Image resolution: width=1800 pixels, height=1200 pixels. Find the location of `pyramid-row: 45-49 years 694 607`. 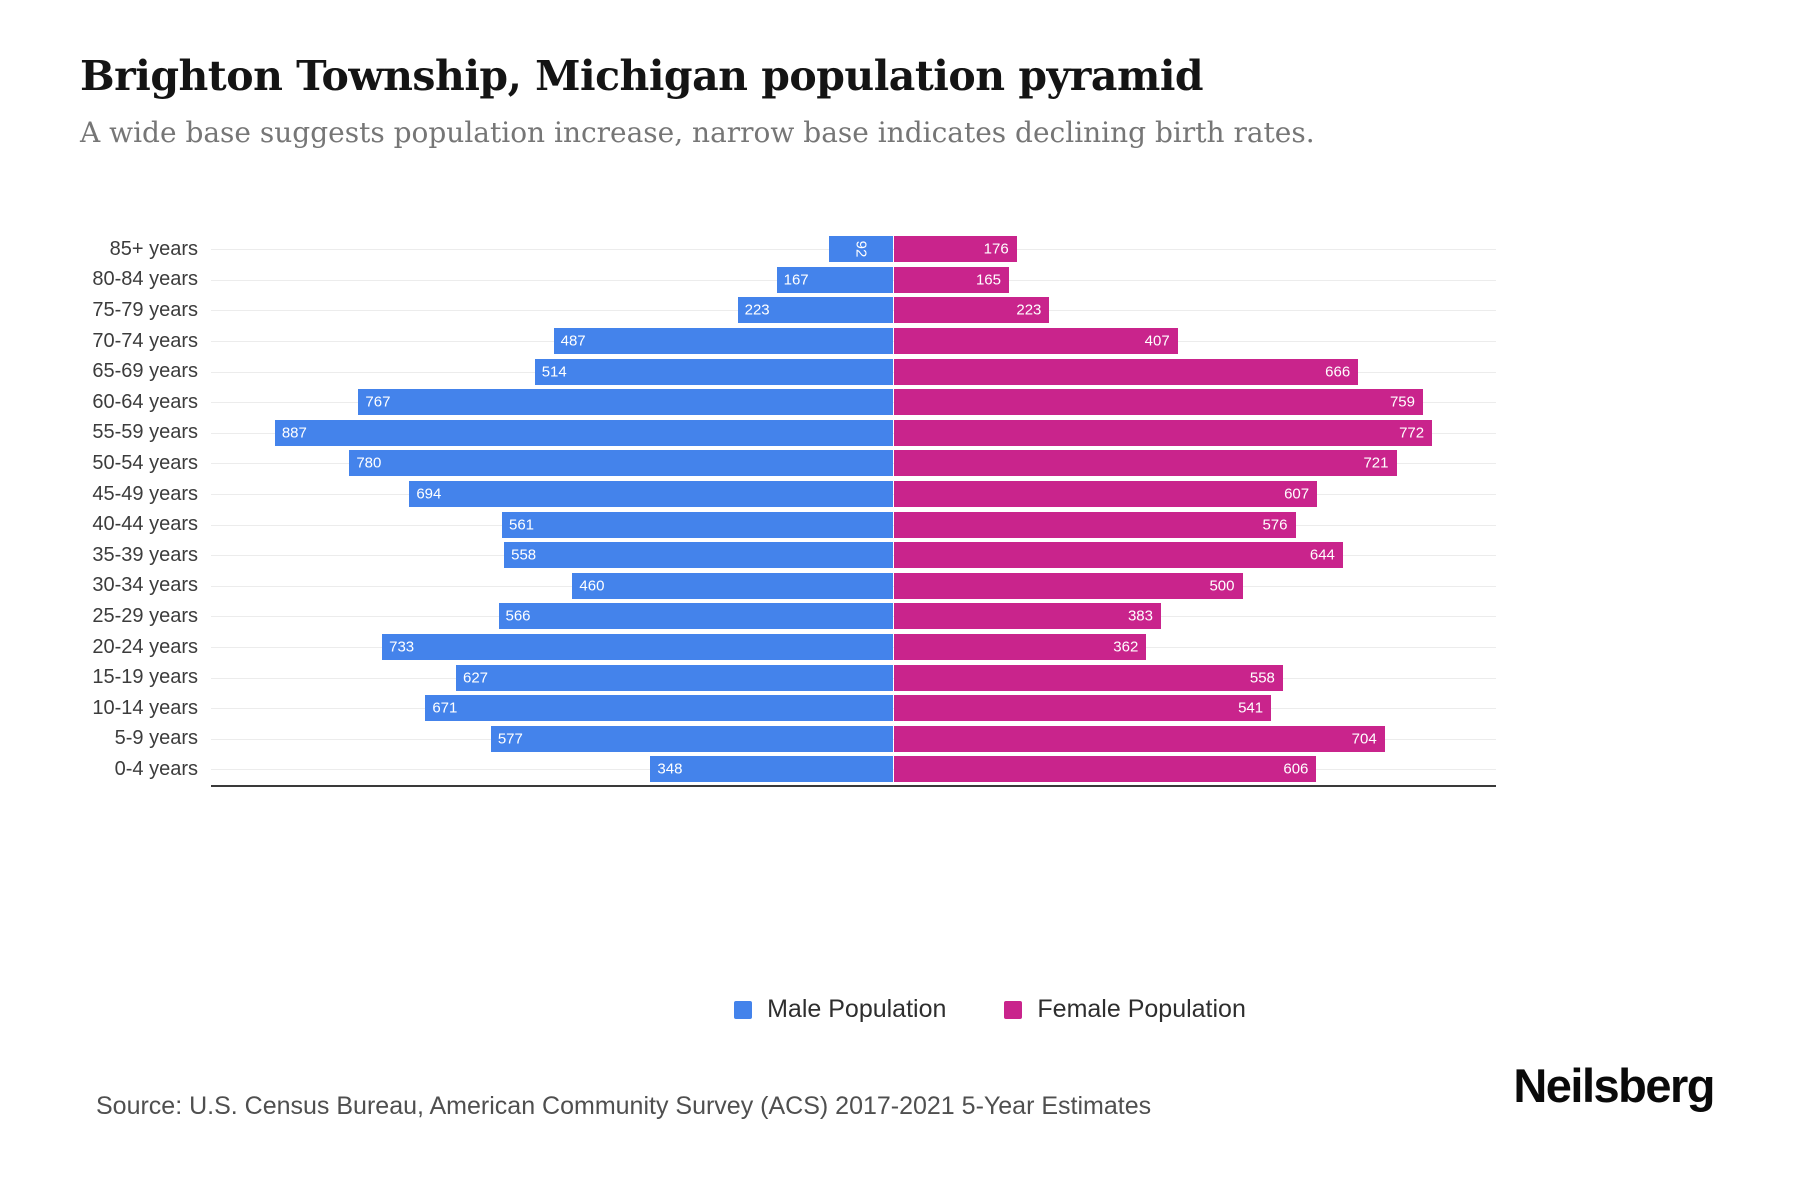

pyramid-row: 45-49 years 694 607 is located at coordinates (900, 494).